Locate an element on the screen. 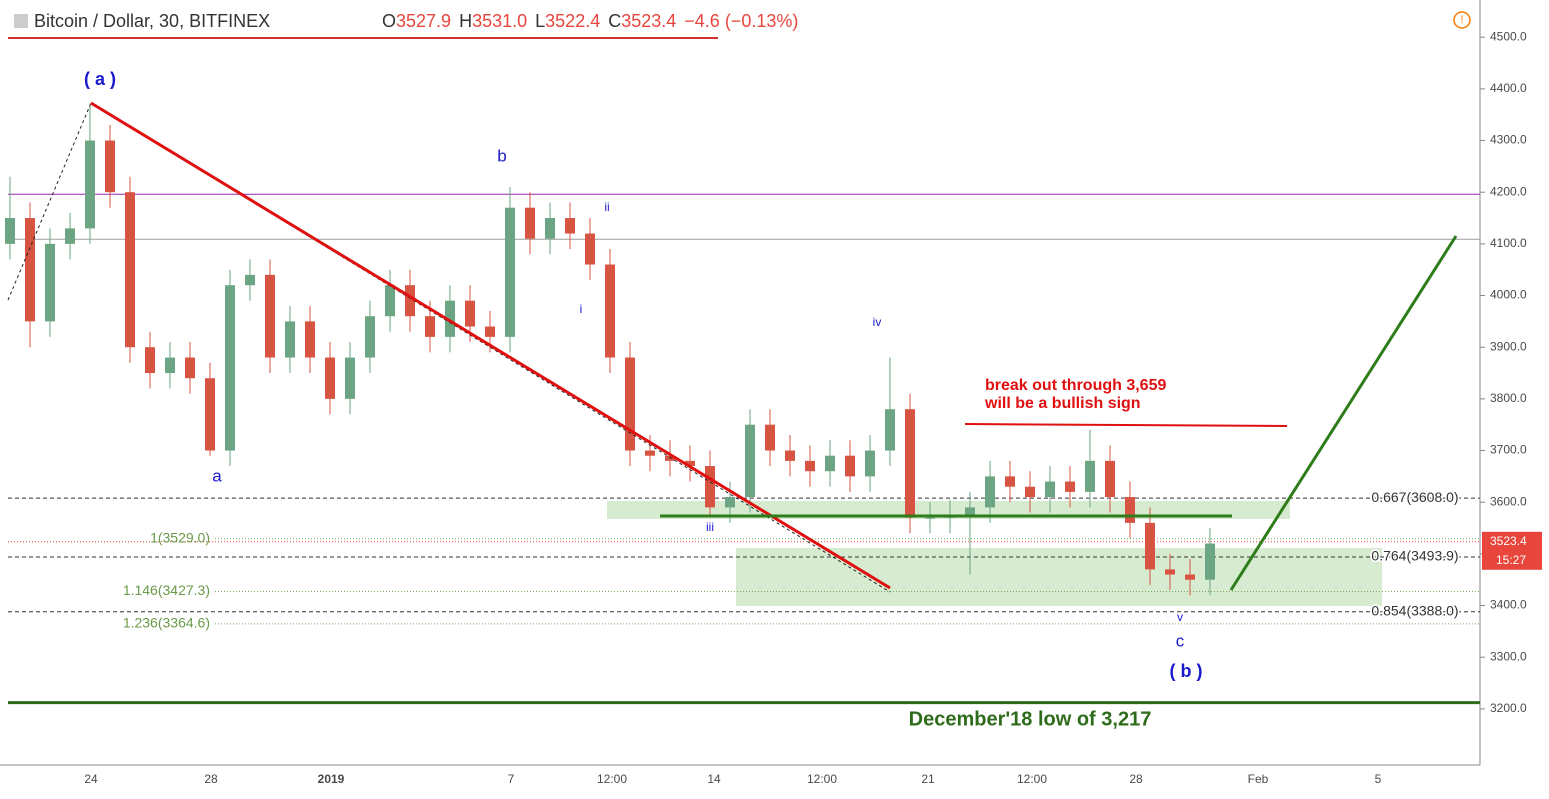 This screenshot has height=799, width=1549. wave-label: ( a ) is located at coordinates (100, 79).